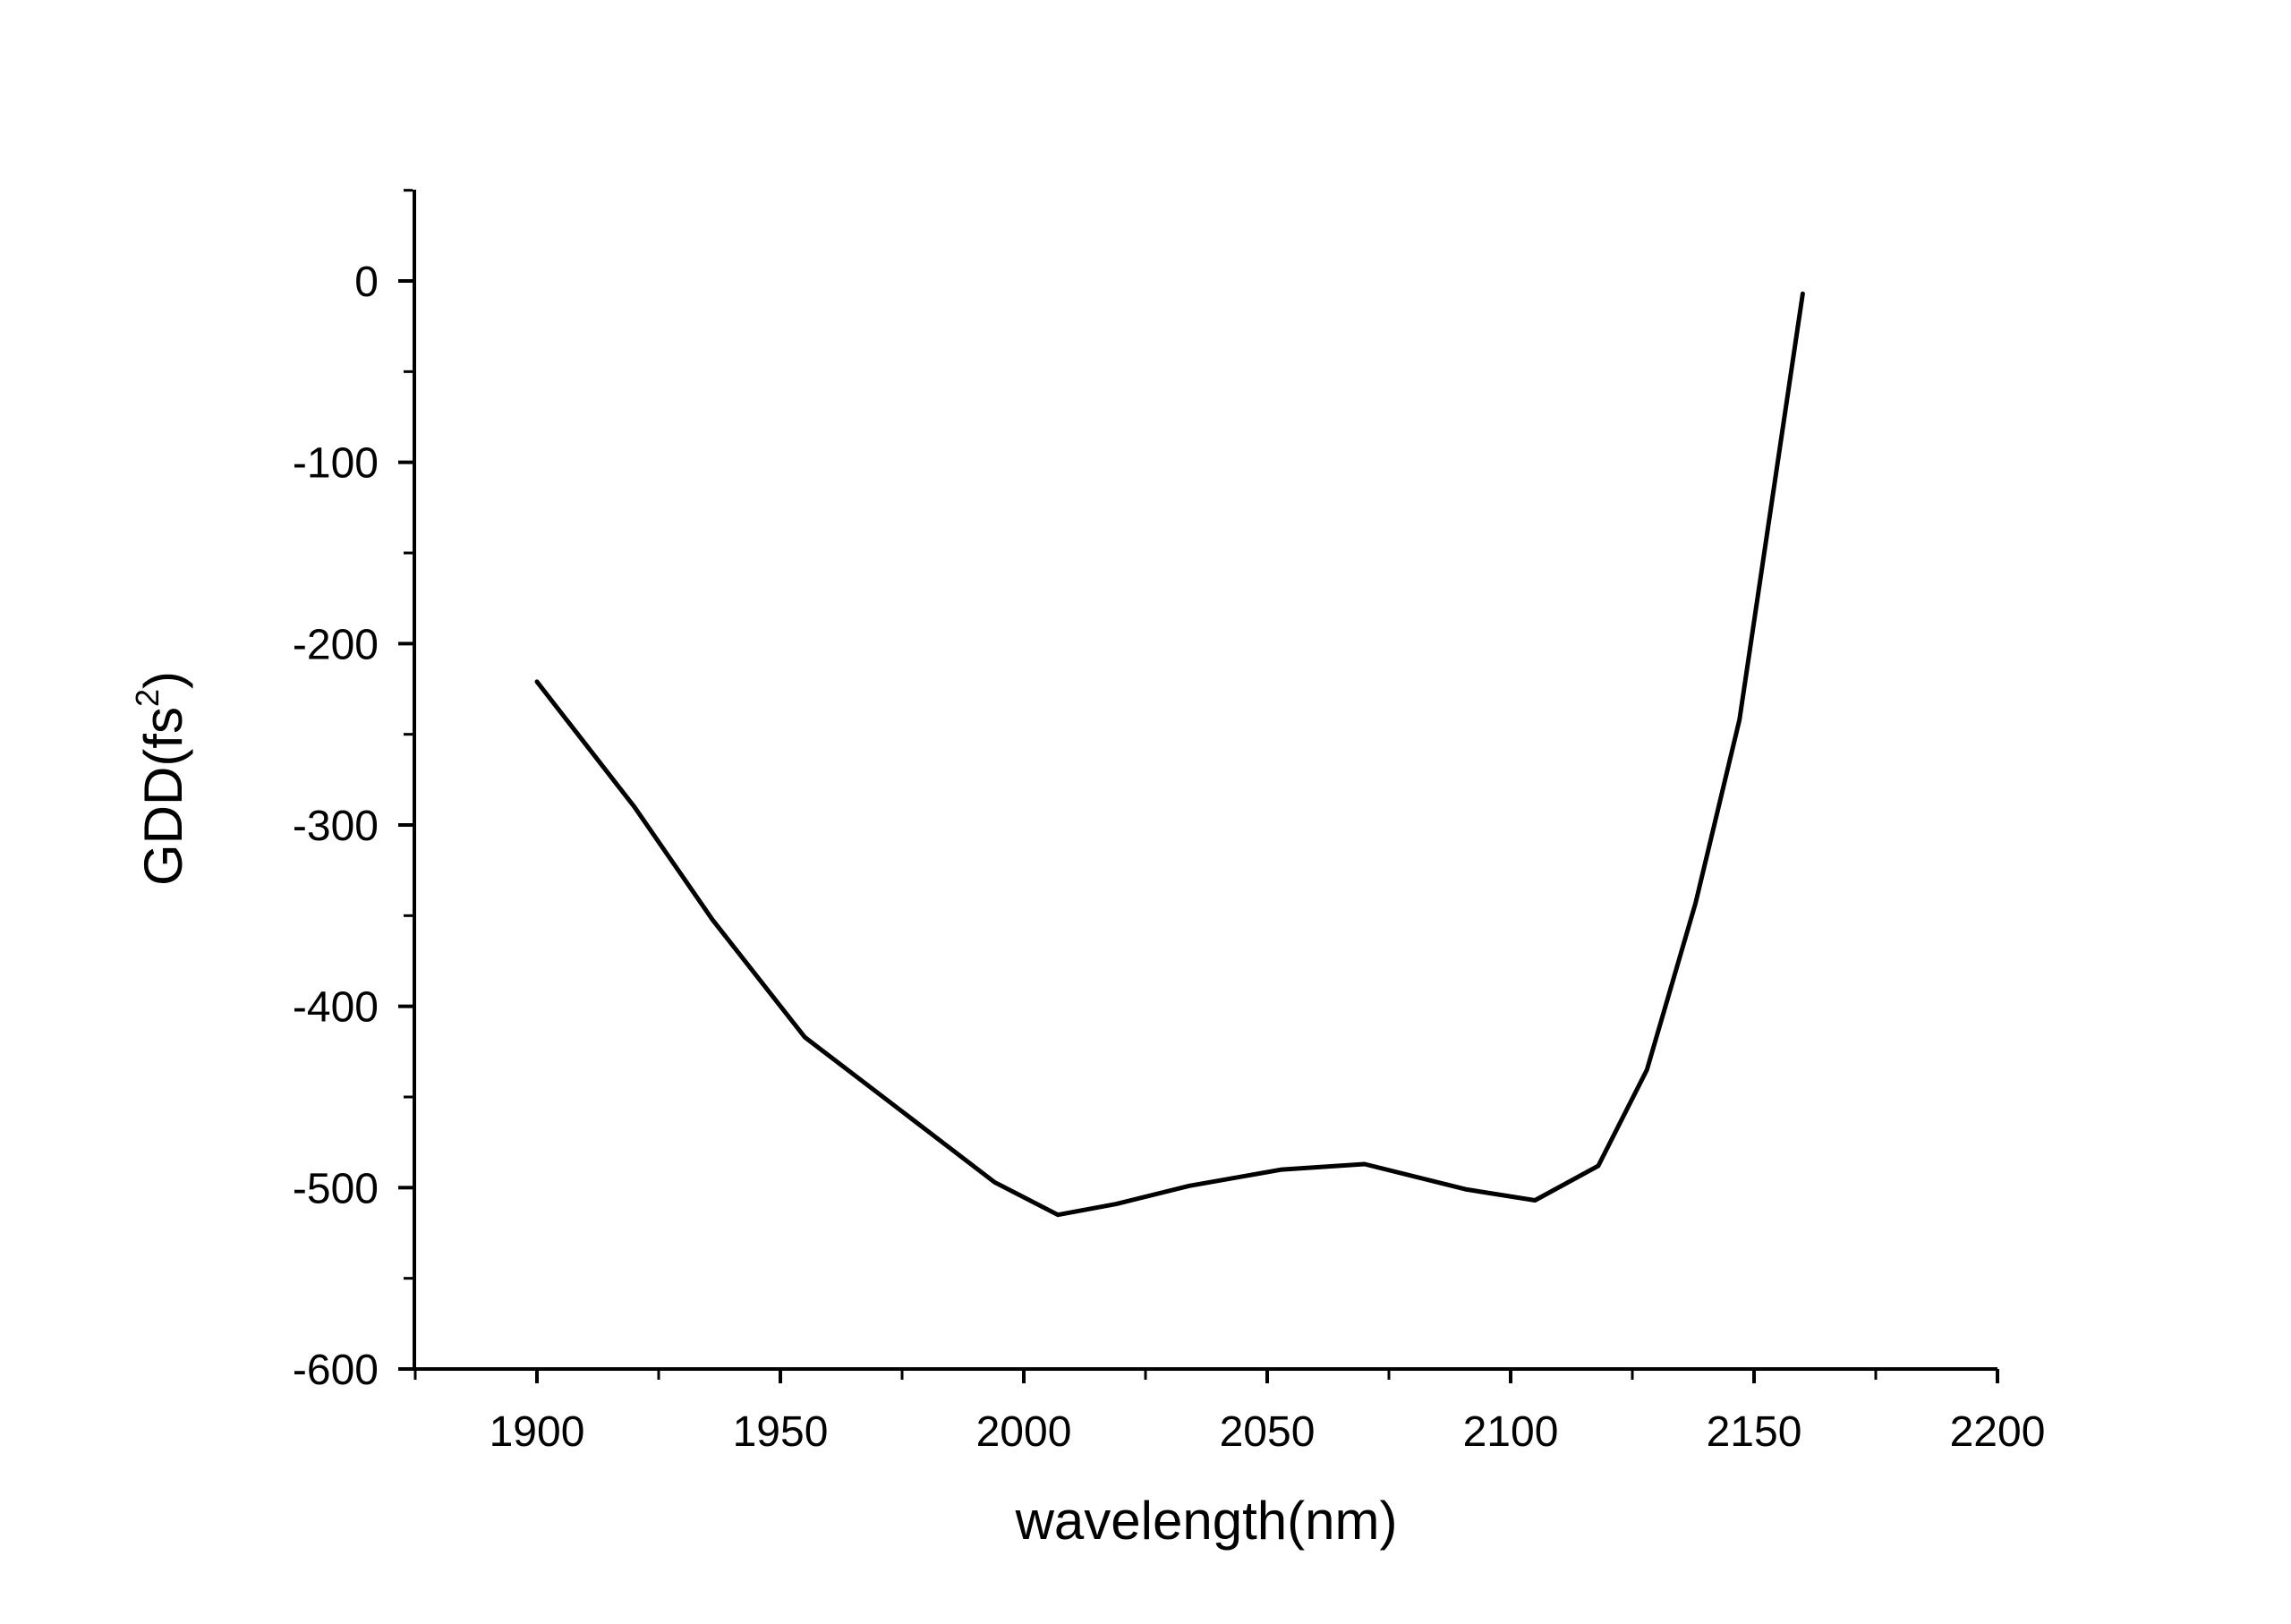 The width and height of the screenshot is (2291, 1624). I want to click on y-tick-label--300: -300, so click(336, 826).